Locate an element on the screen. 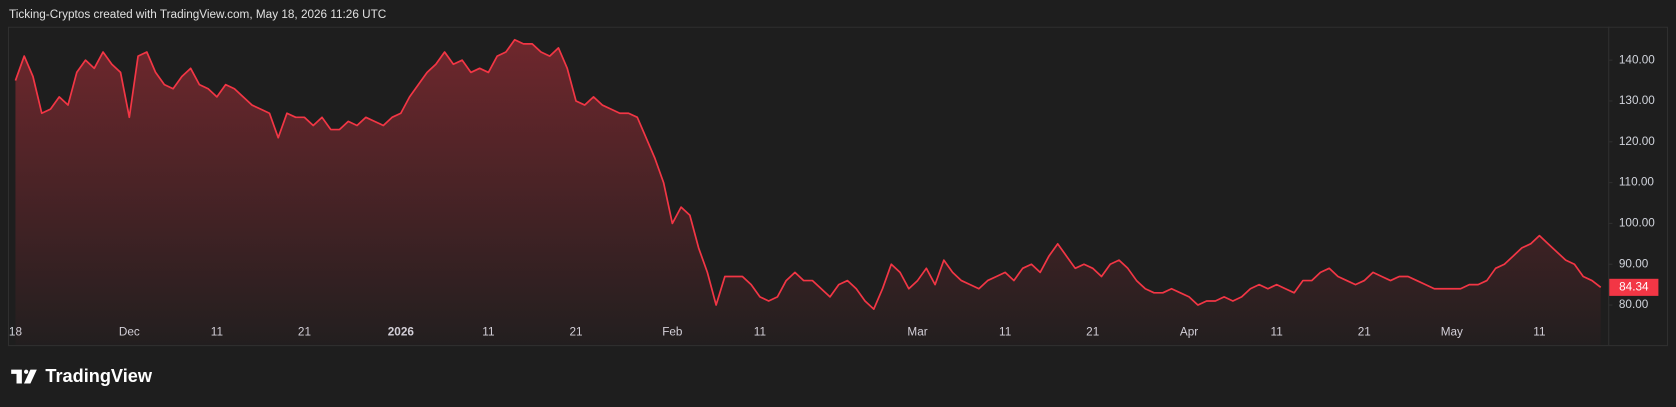  y-tick-label: 110.00 is located at coordinates (1637, 182).